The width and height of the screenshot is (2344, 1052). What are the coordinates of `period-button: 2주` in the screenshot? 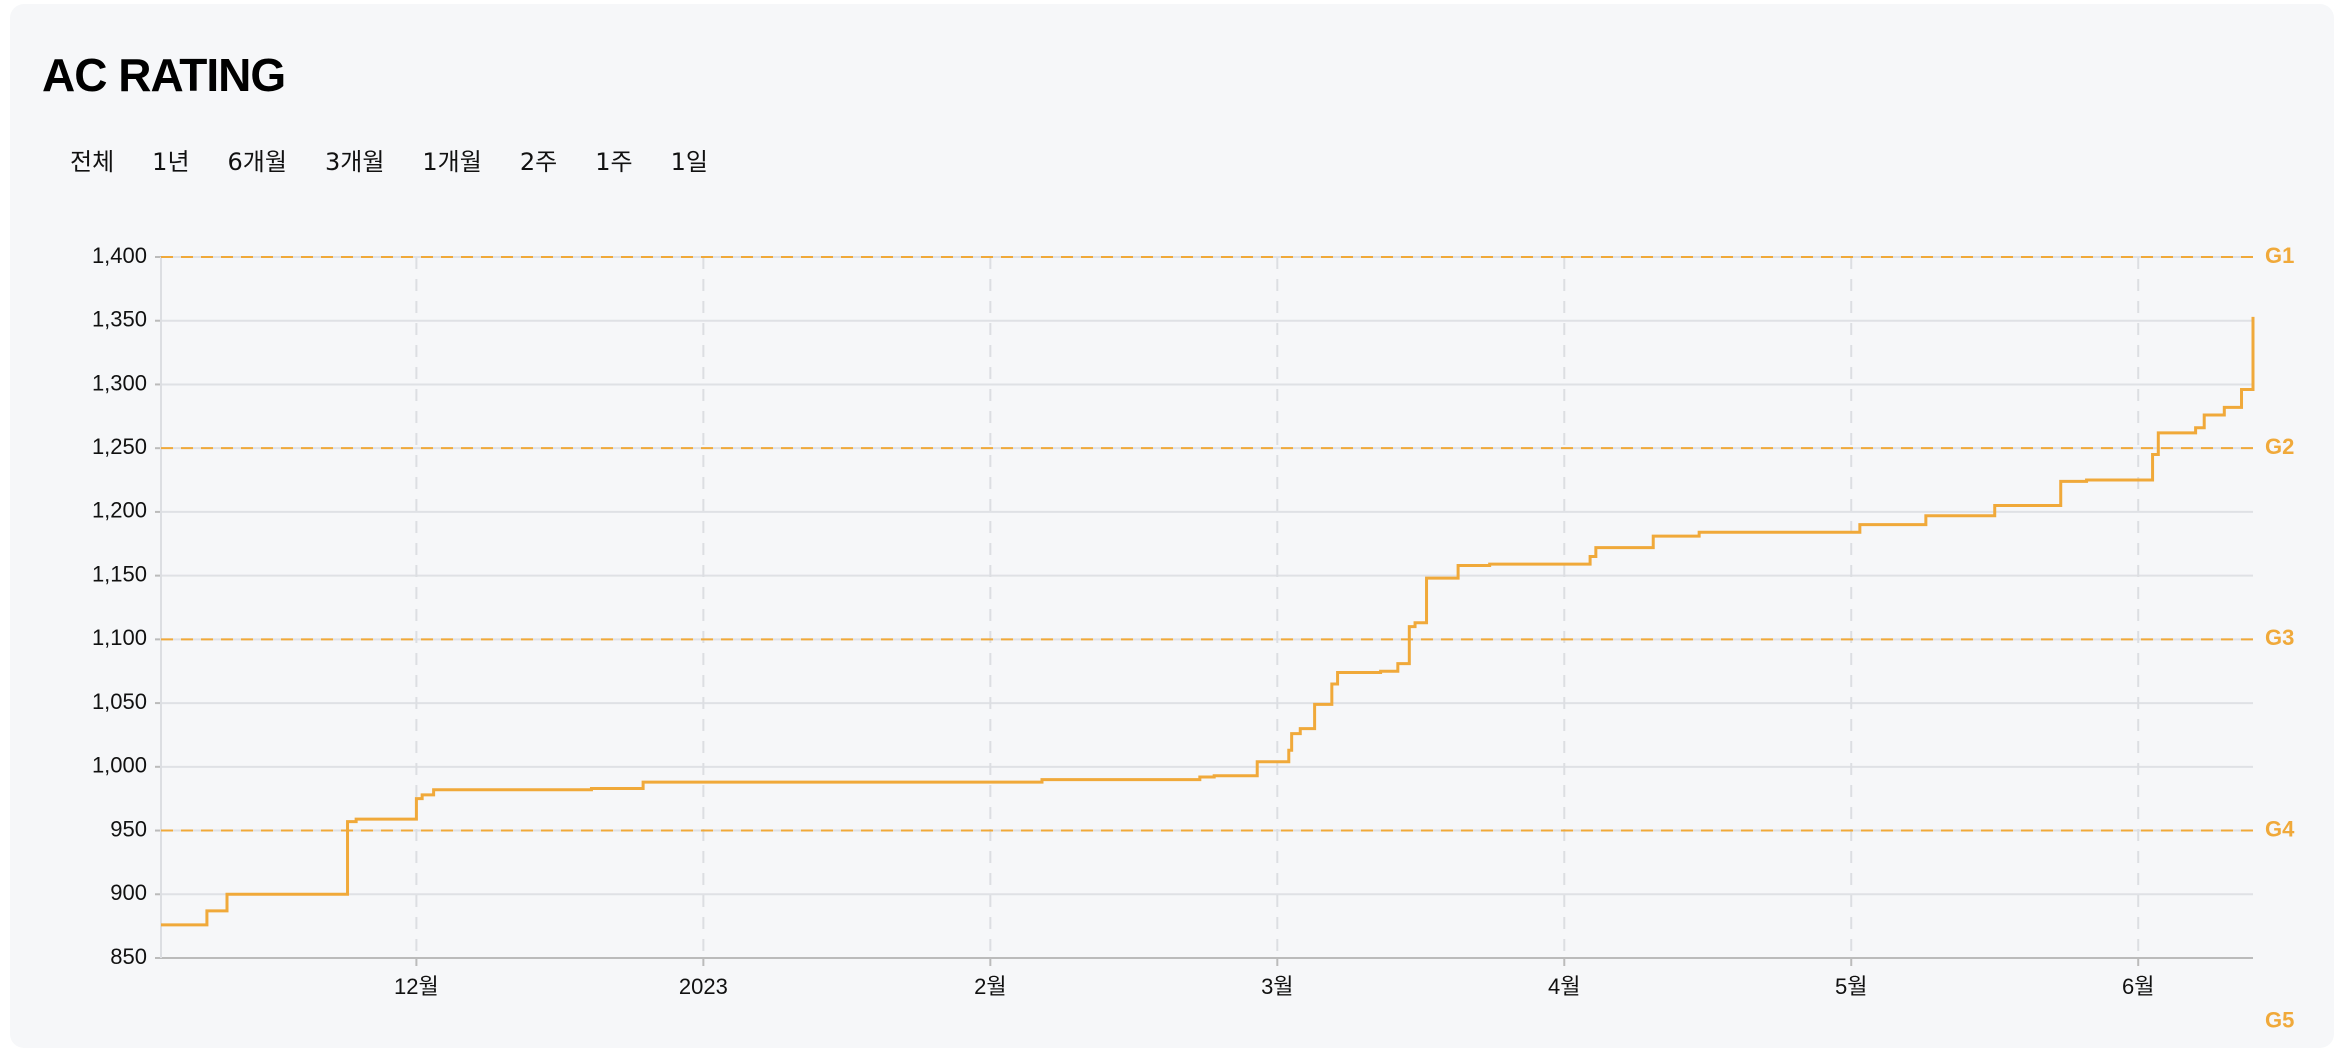 It's located at (538, 159).